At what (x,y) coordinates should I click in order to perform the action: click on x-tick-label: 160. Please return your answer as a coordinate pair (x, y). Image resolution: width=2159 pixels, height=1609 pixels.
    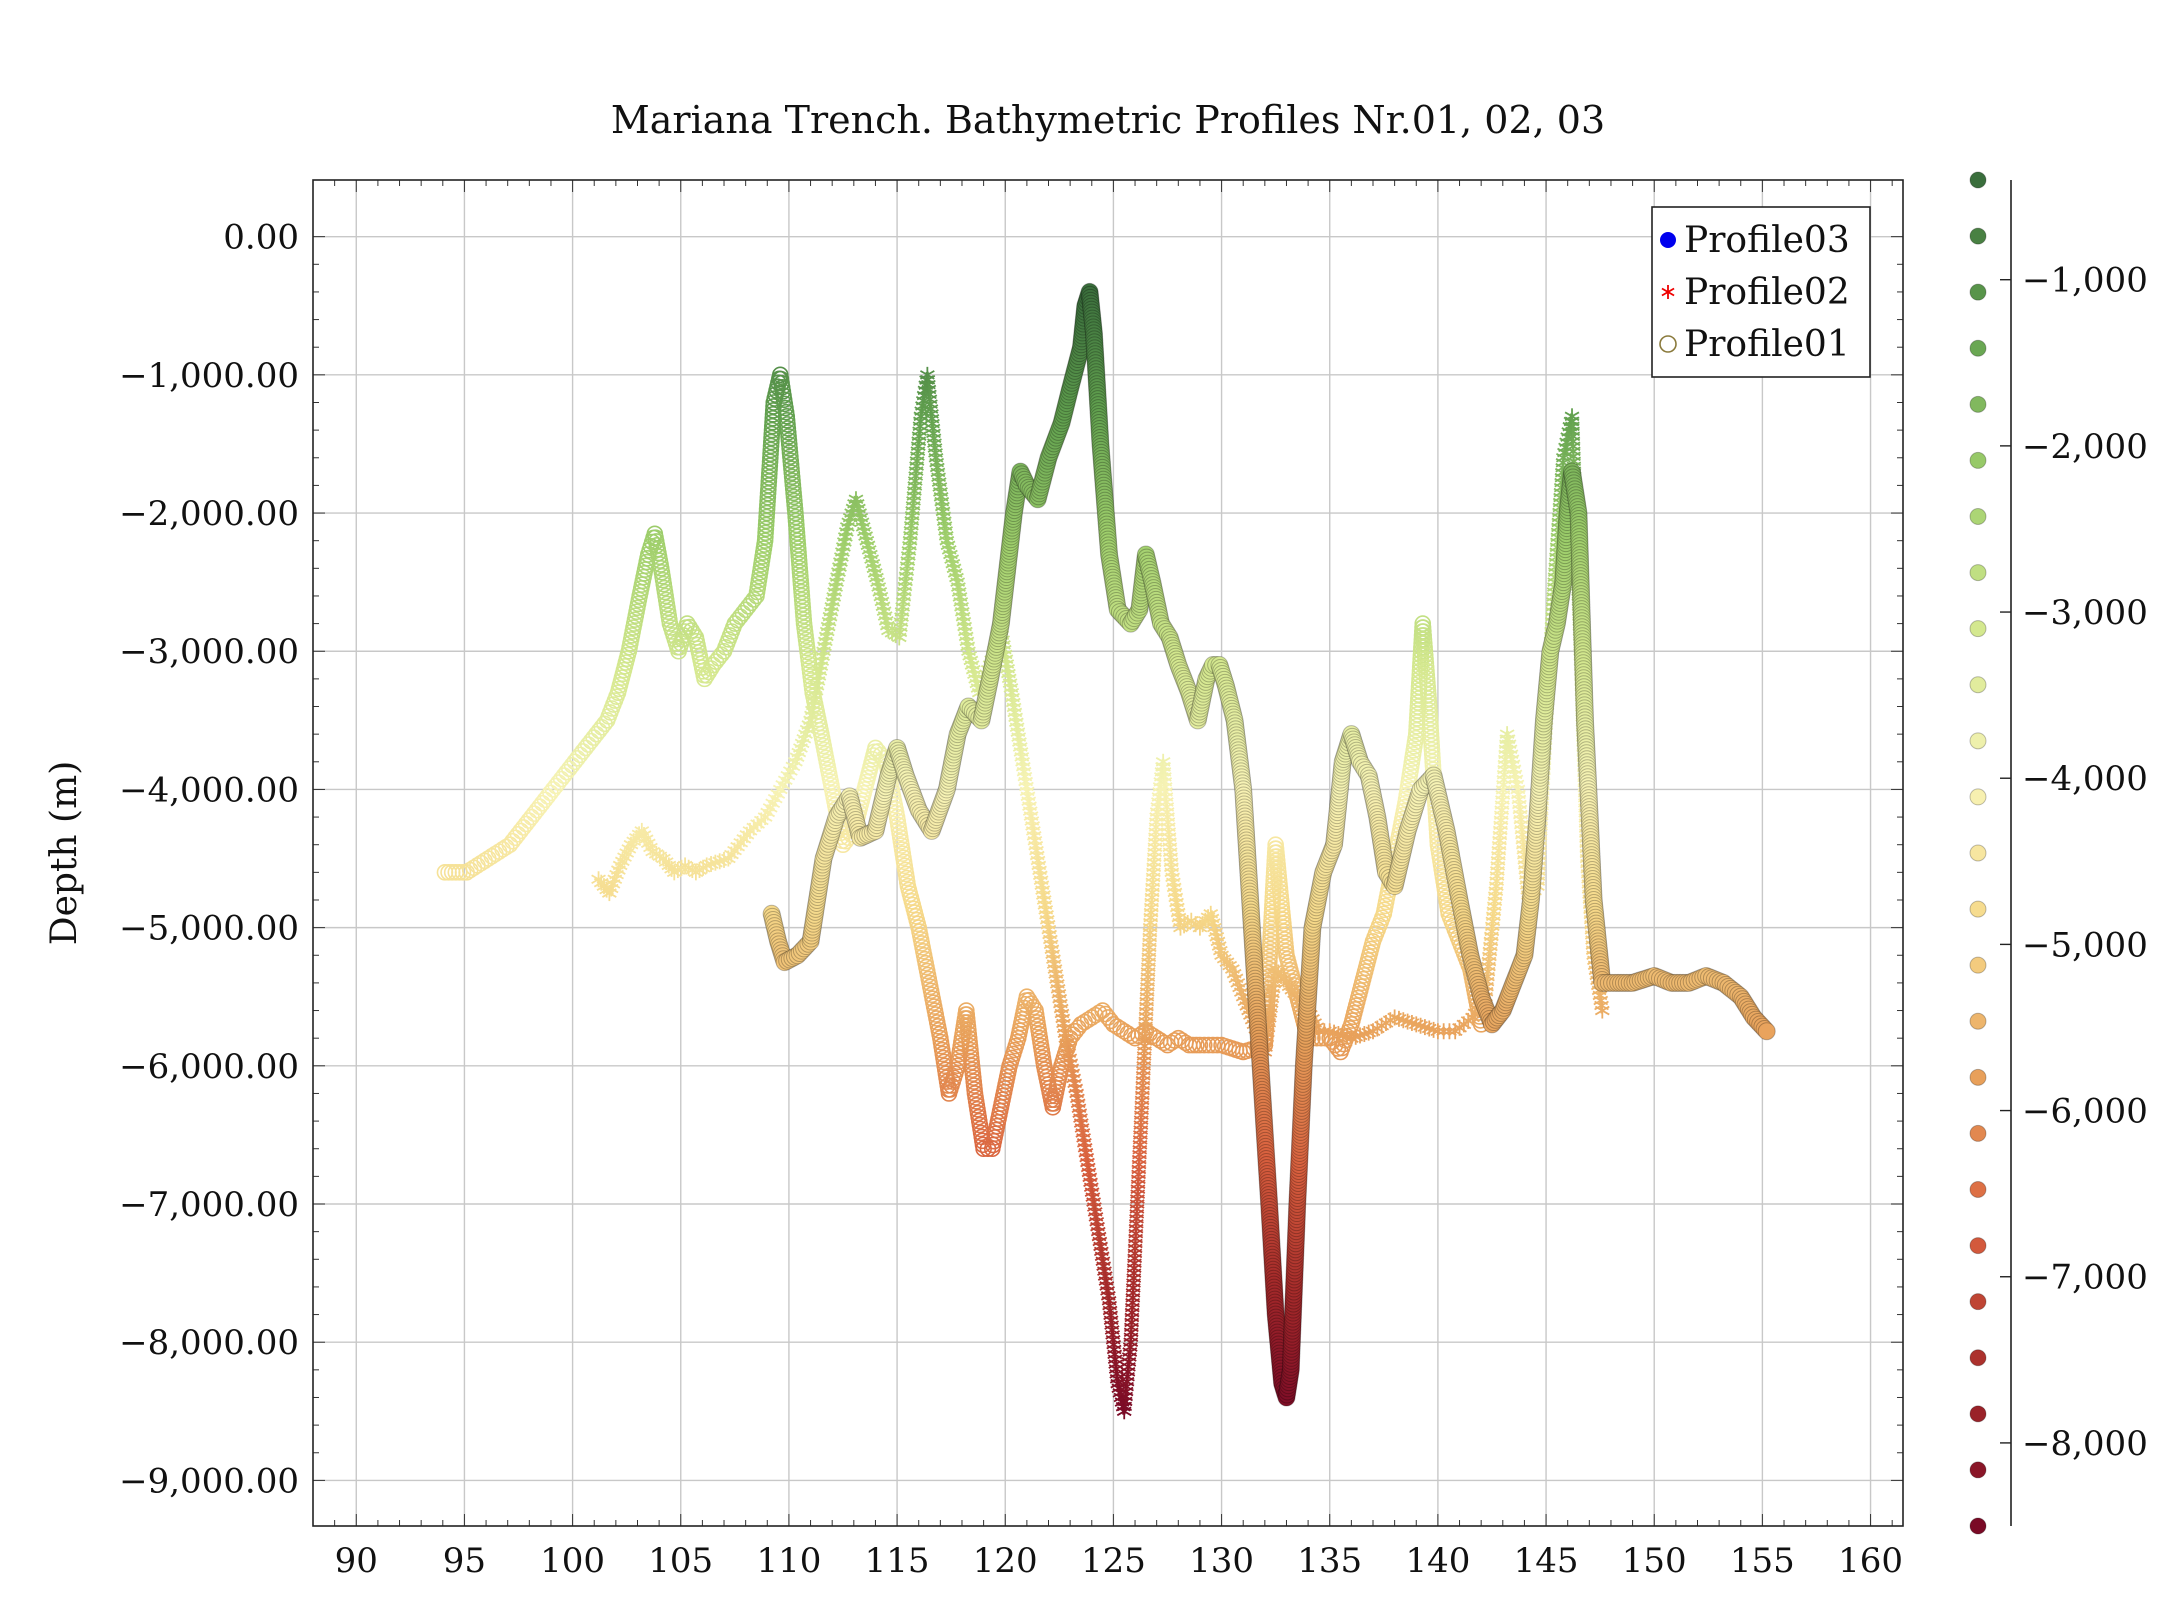
    Looking at the image, I should click on (1870, 1561).